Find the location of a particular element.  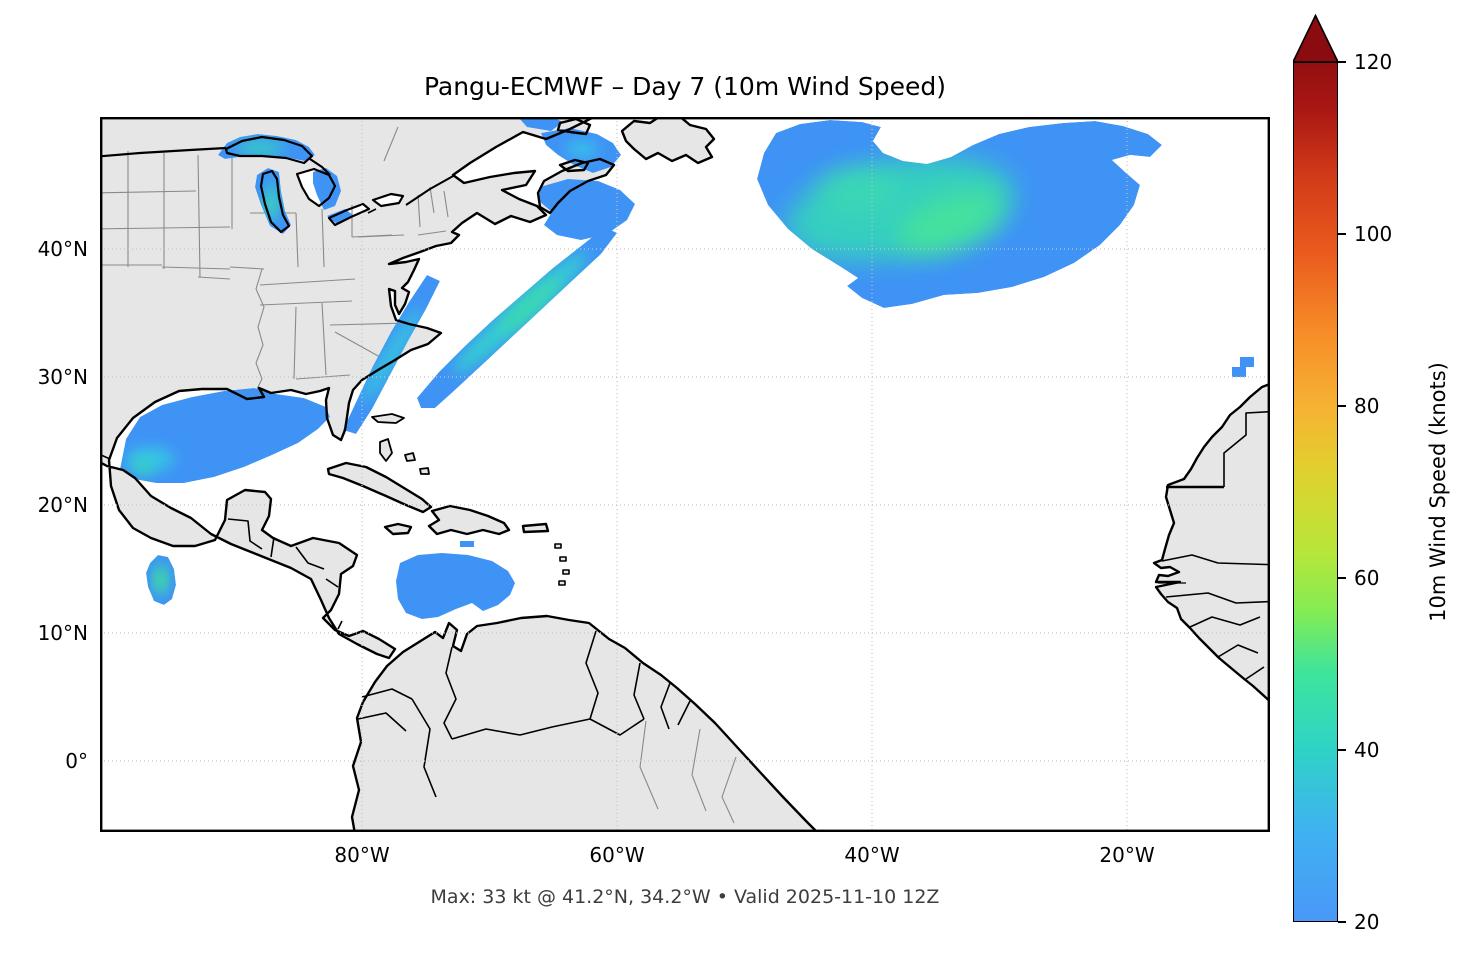

wind-patch-morocco-spot is located at coordinates (1243, 367).